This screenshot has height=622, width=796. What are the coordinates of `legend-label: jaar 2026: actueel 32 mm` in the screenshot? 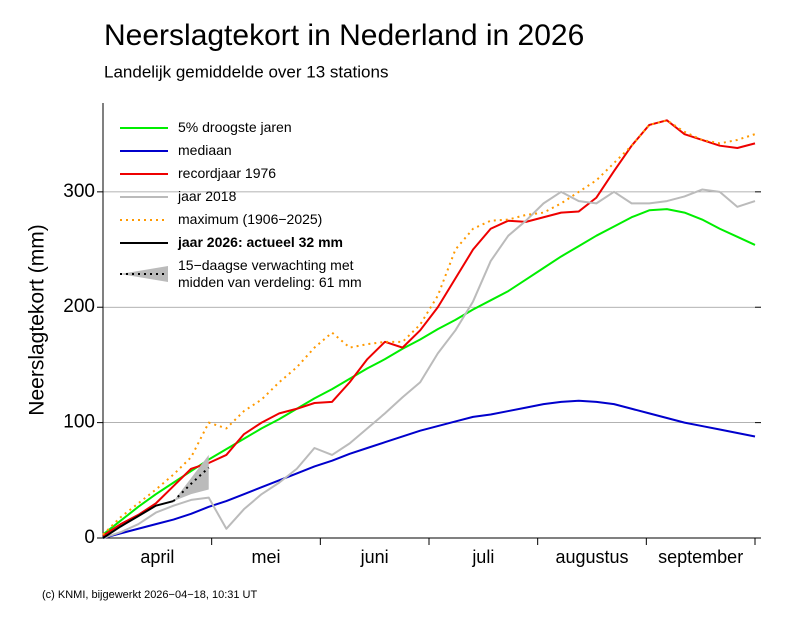 It's located at (260, 242).